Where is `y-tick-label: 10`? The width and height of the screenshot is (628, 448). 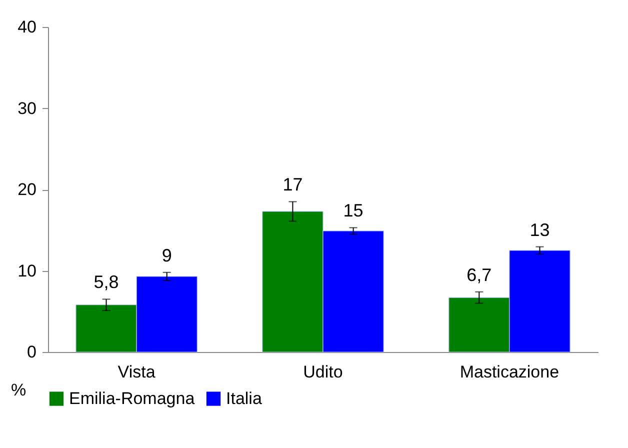
y-tick-label: 10 is located at coordinates (27, 270).